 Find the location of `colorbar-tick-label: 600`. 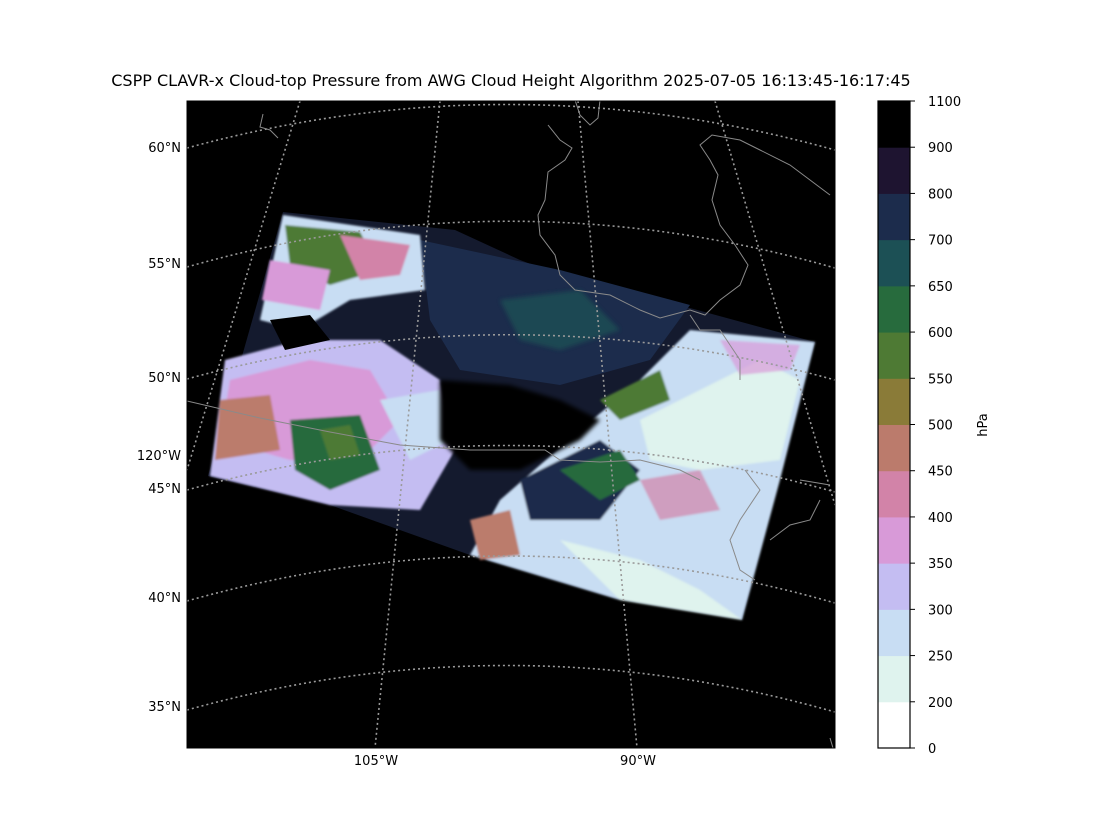

colorbar-tick-label: 600 is located at coordinates (940, 333).